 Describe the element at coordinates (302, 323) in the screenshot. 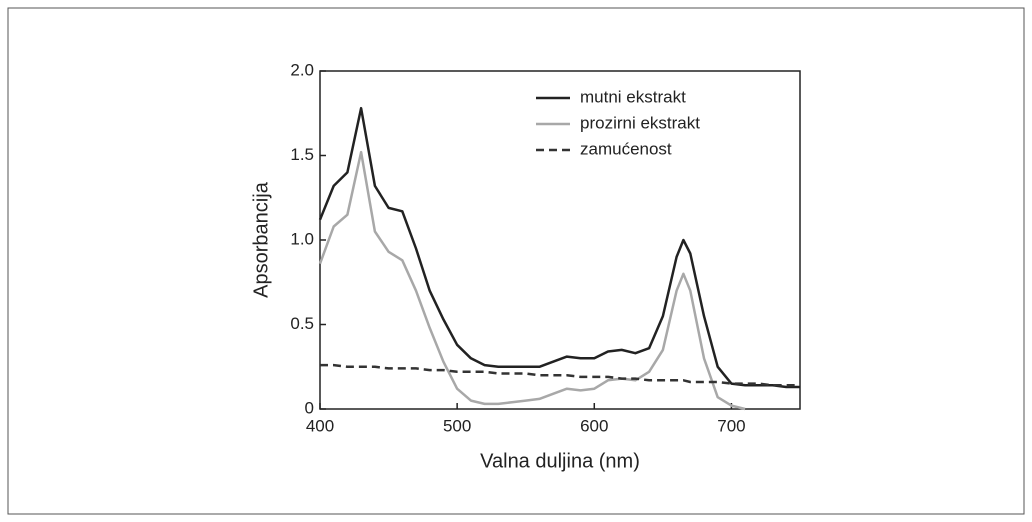

I see `y-tick-label: 0.5` at that location.